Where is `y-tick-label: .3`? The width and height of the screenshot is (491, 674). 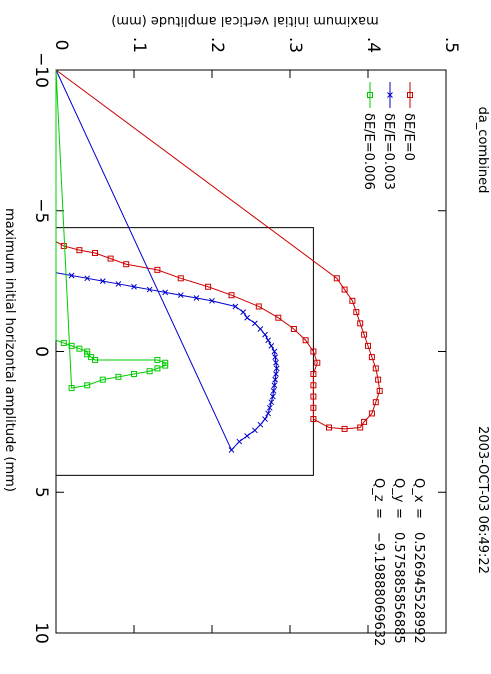 y-tick-label: .3 is located at coordinates (295, 45).